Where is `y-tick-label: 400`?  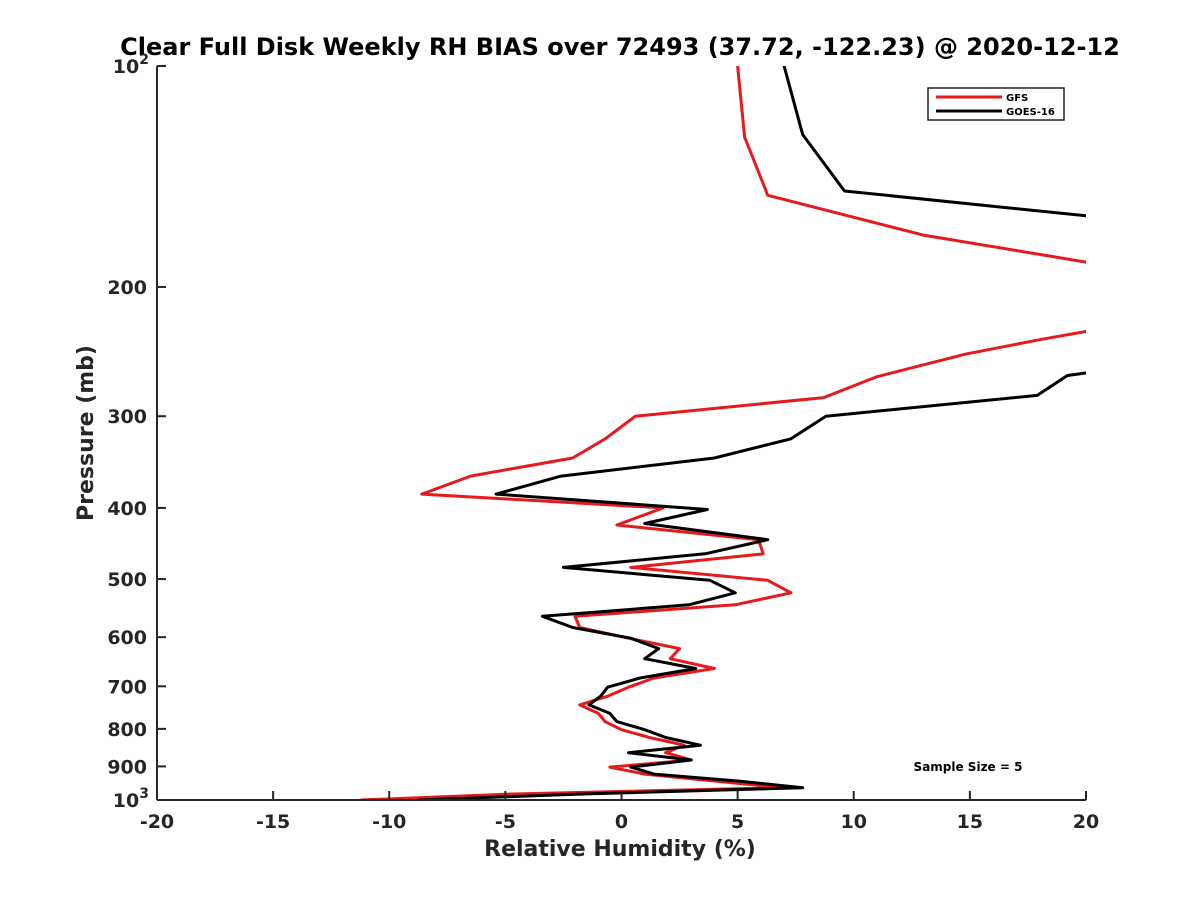
y-tick-label: 400 is located at coordinates (127, 509).